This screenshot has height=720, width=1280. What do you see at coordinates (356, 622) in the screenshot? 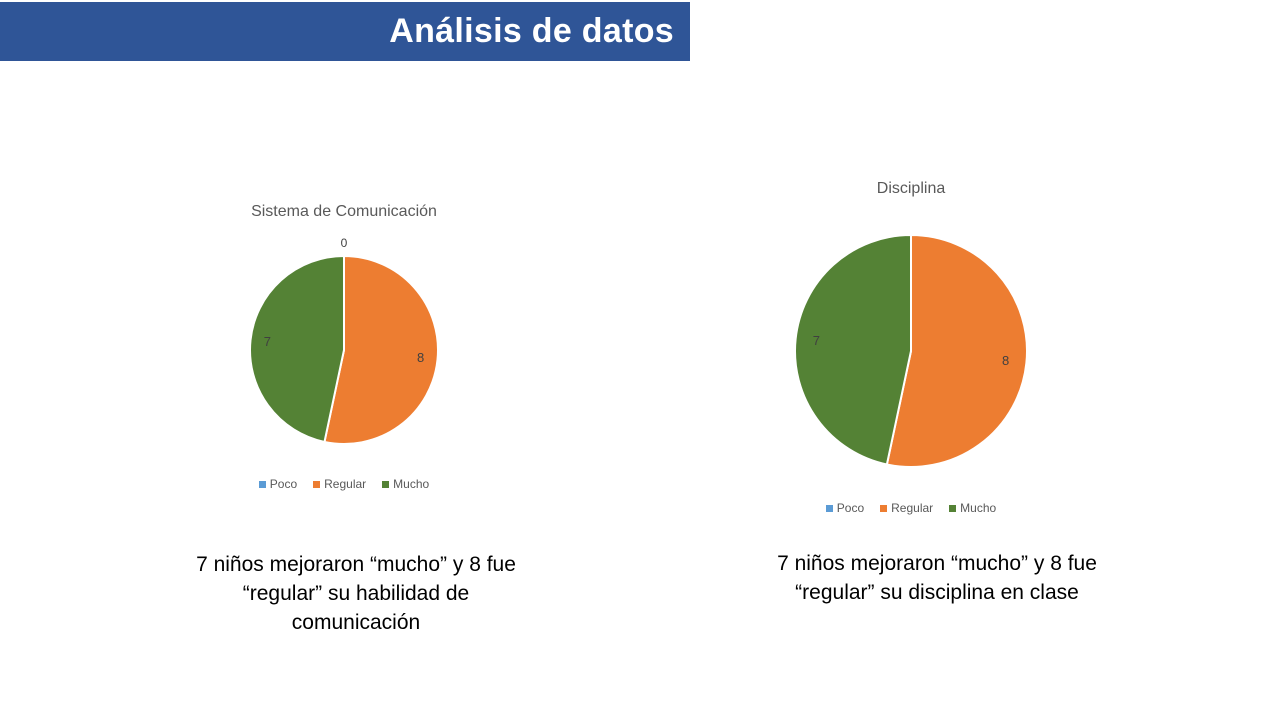
I see `caption-line: comunicación` at bounding box center [356, 622].